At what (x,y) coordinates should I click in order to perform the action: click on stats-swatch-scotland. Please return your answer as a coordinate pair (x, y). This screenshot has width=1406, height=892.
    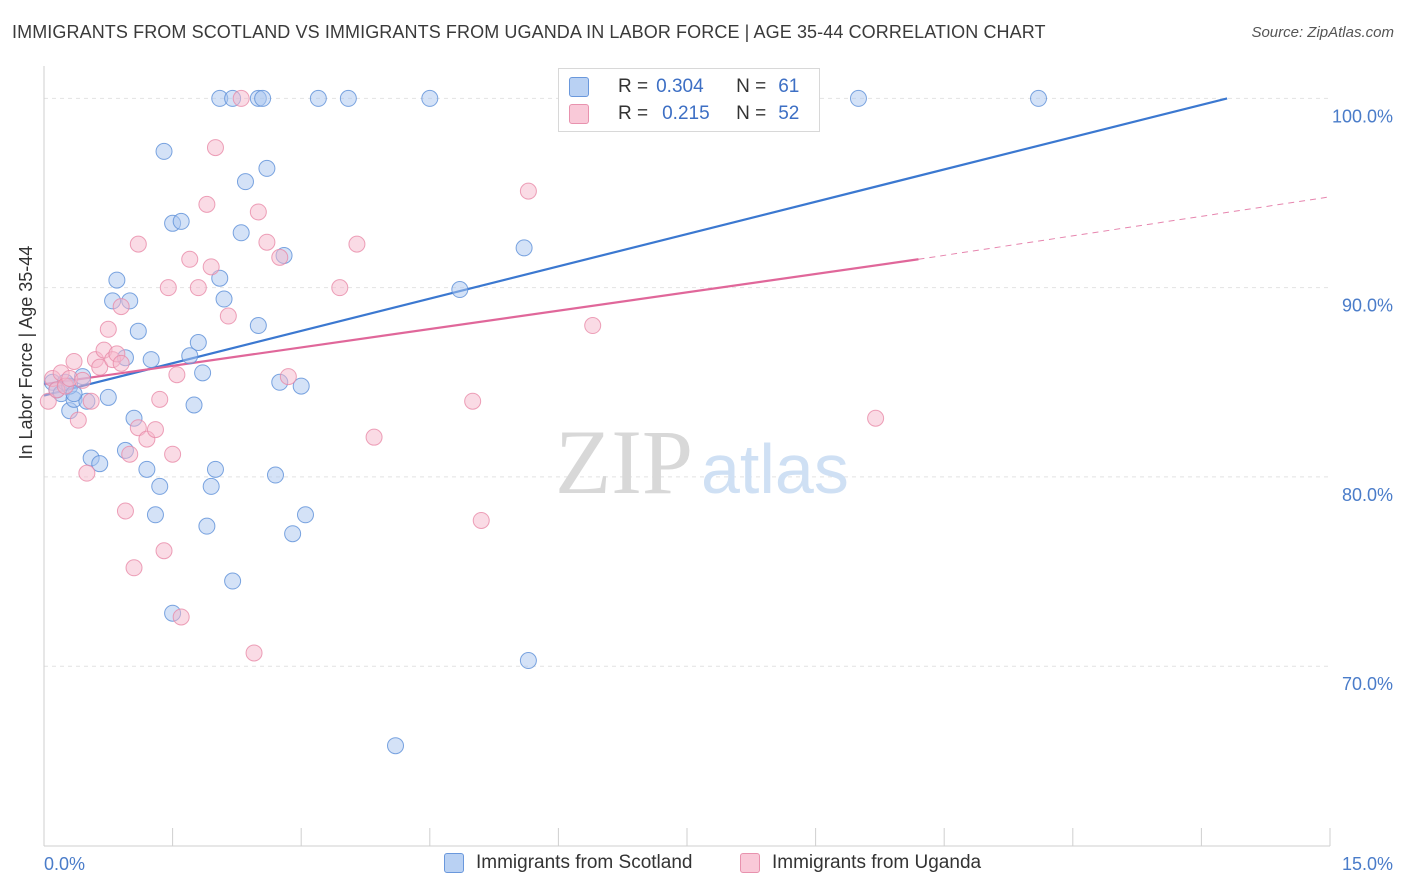
    Looking at the image, I should click on (579, 87).